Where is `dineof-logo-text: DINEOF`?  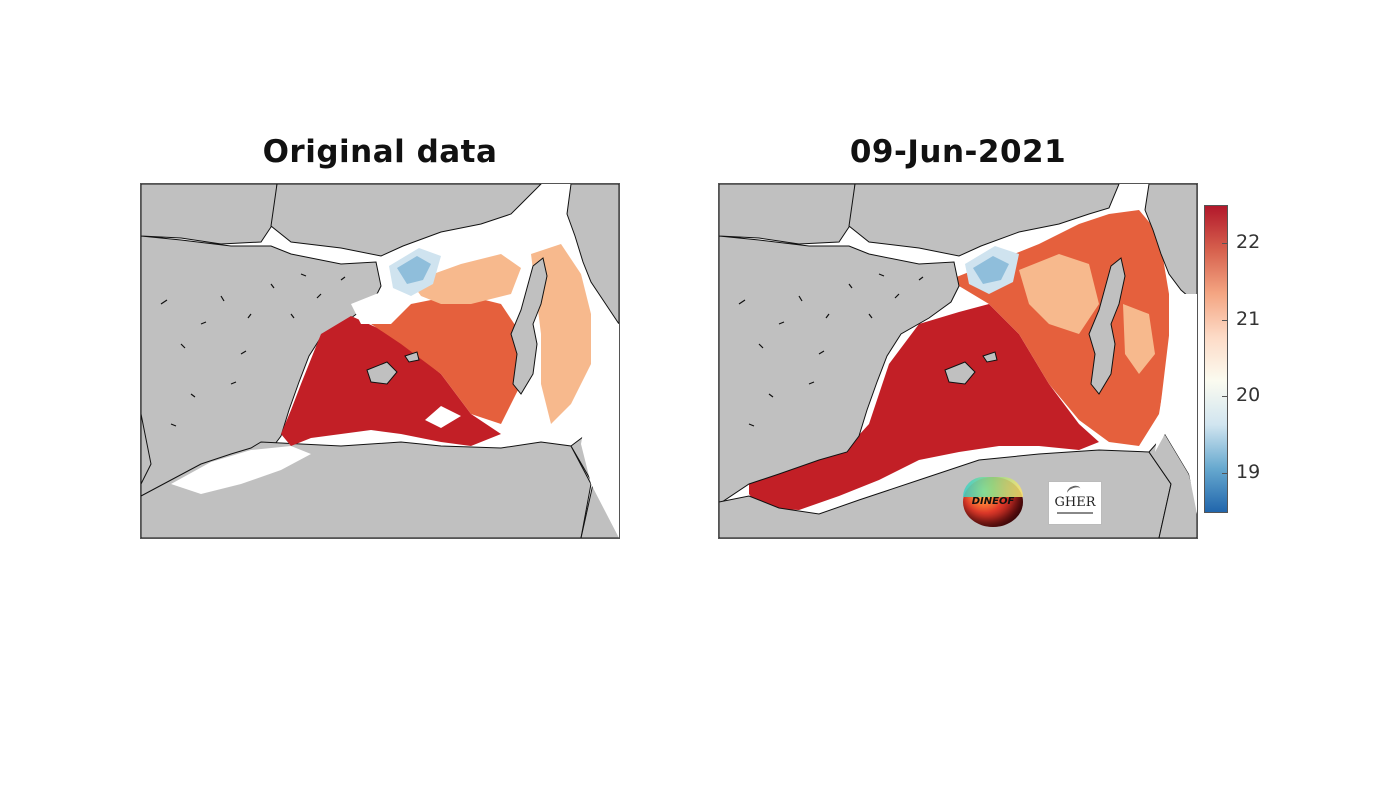 dineof-logo-text: DINEOF is located at coordinates (993, 501).